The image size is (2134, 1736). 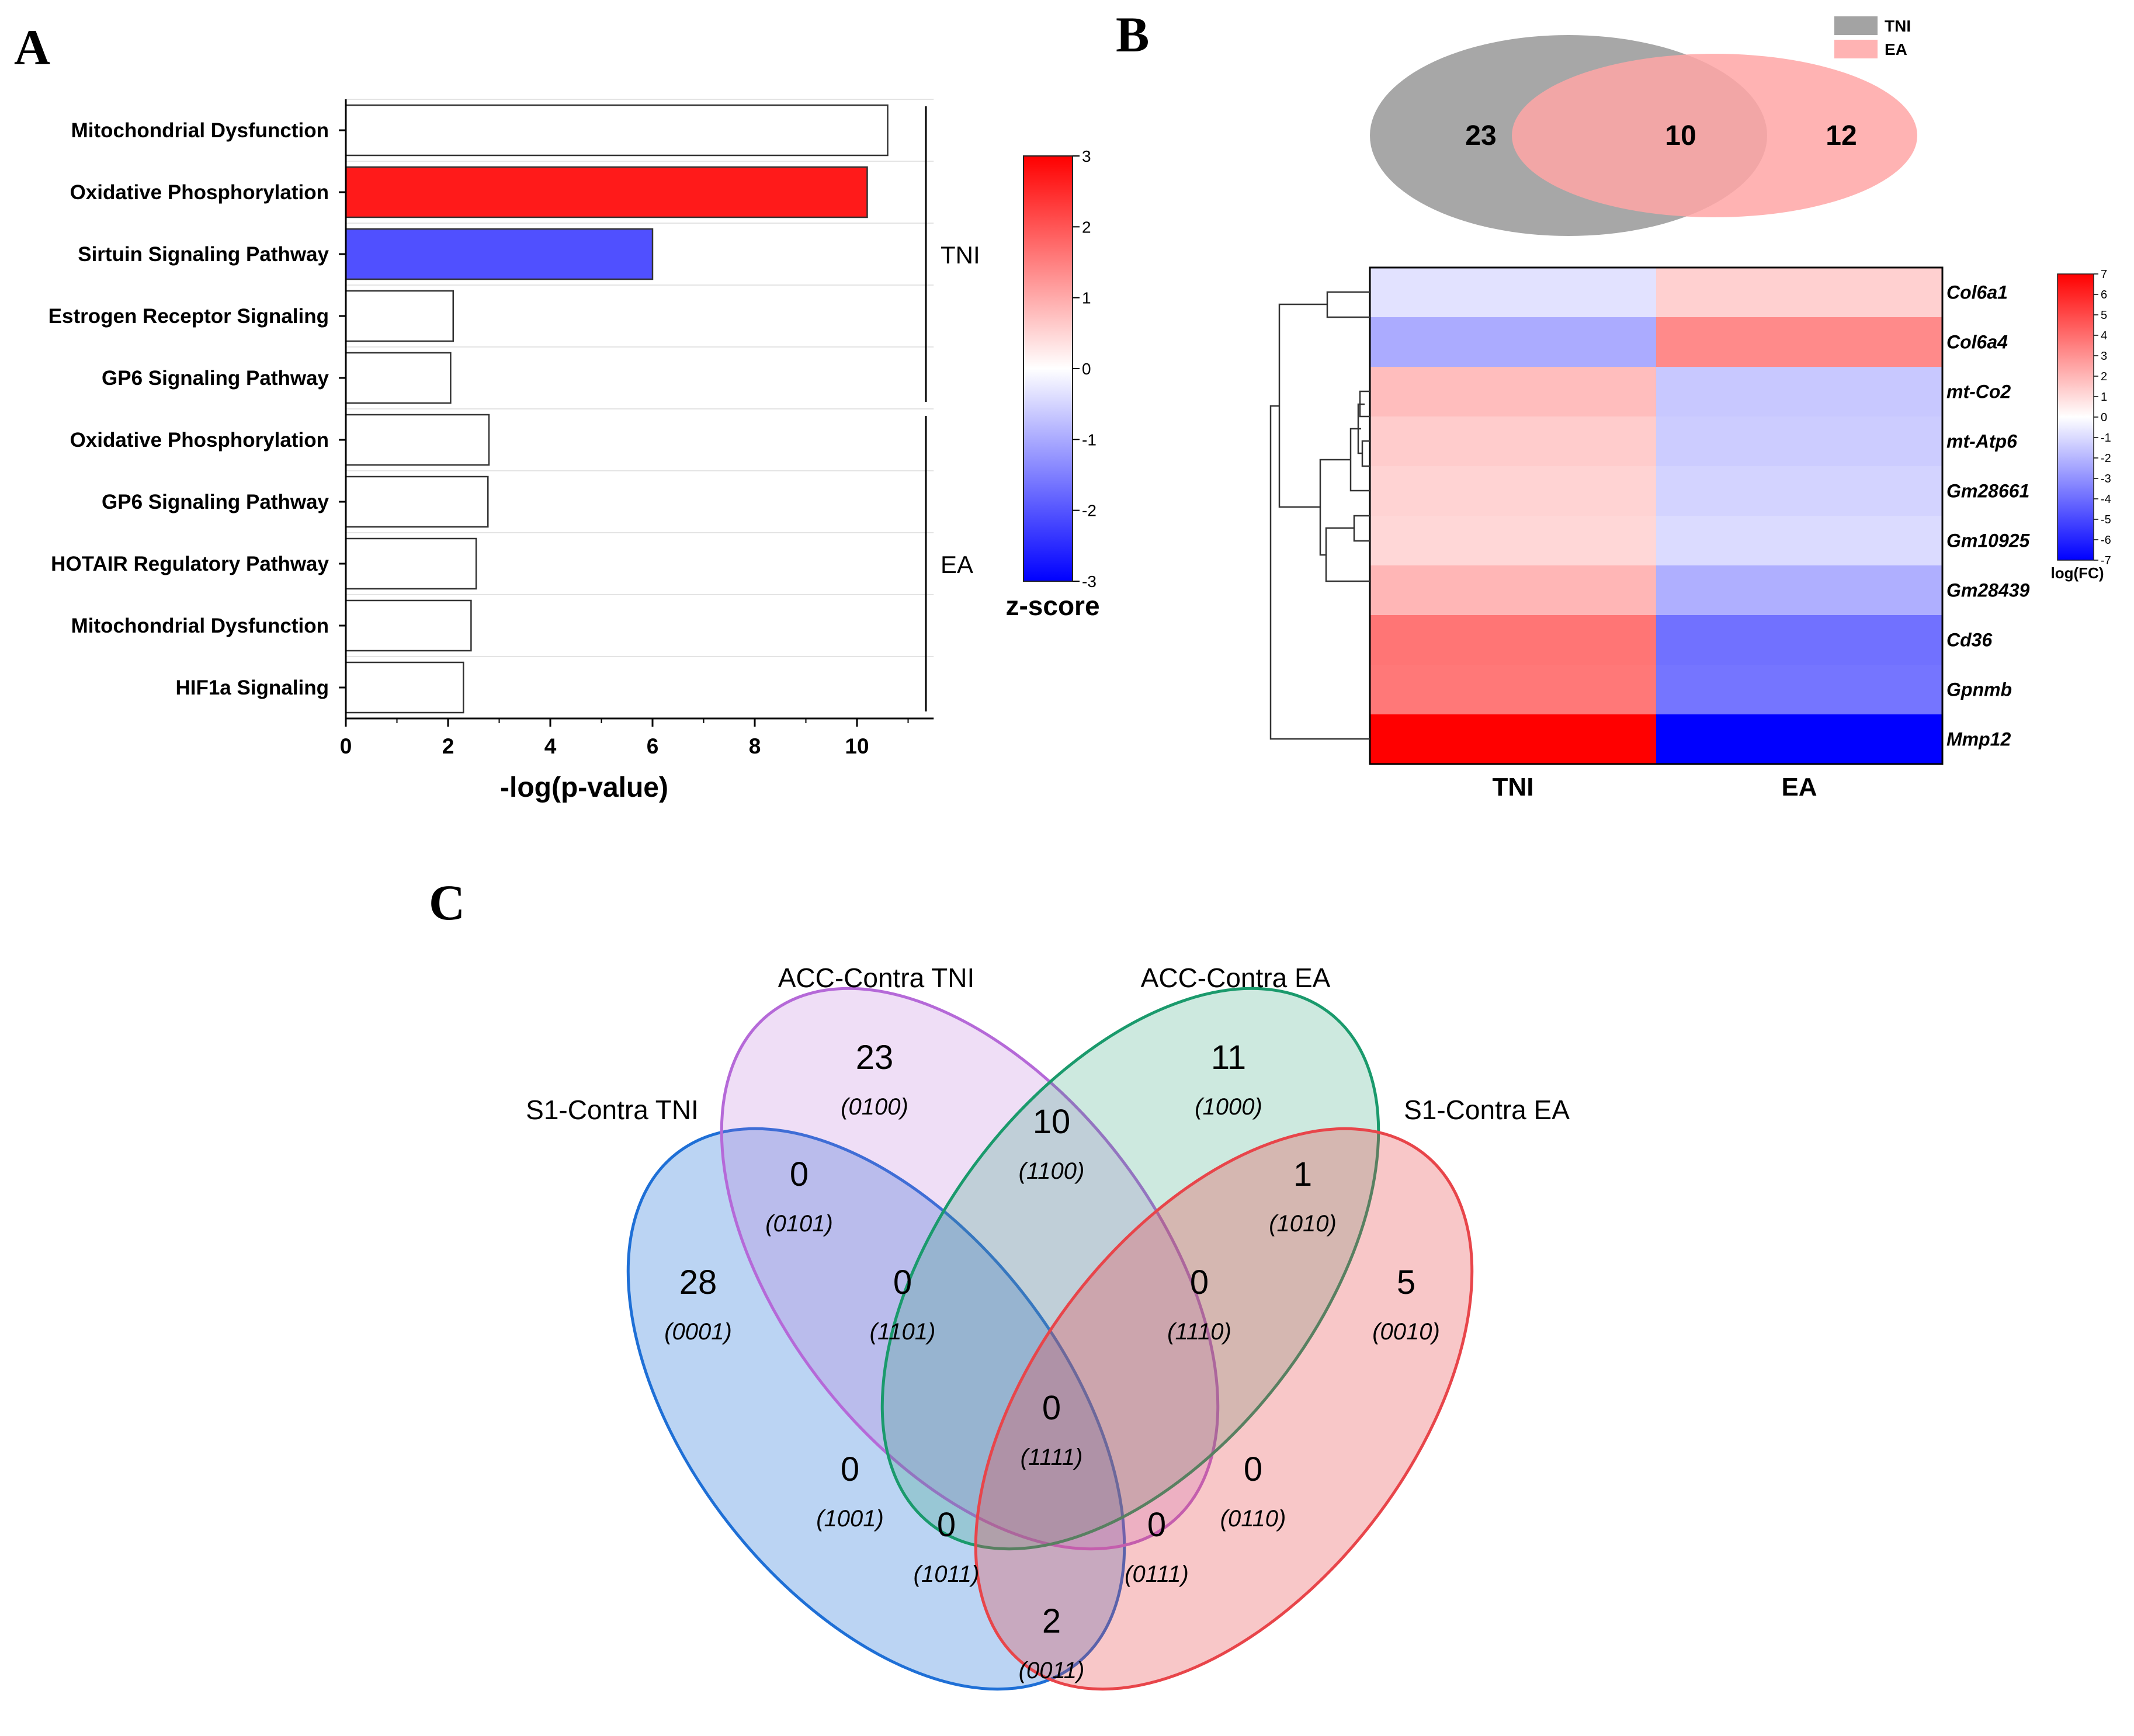 I want to click on x-tick-label: 6, so click(x=653, y=746).